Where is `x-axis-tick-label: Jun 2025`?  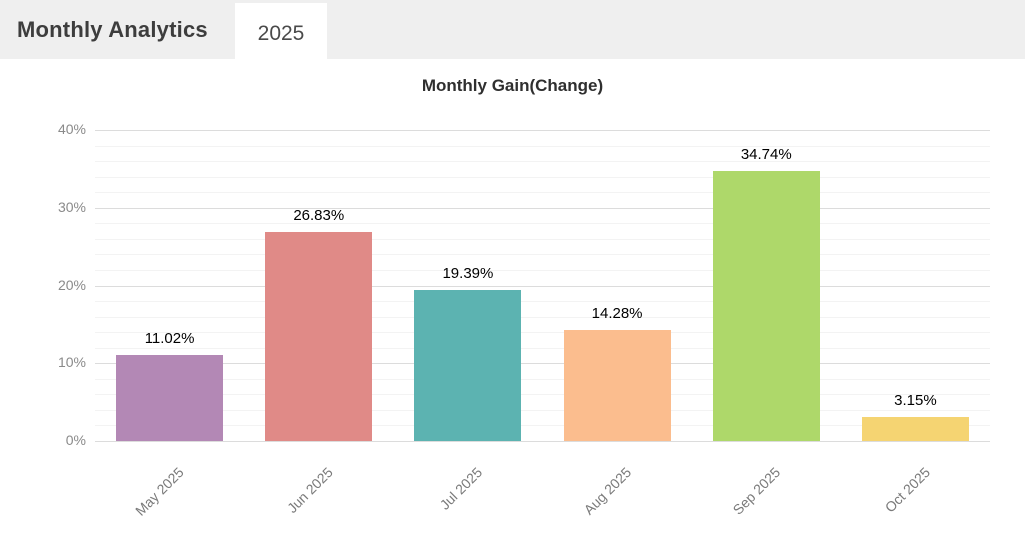
x-axis-tick-label: Jun 2025 is located at coordinates (310, 490).